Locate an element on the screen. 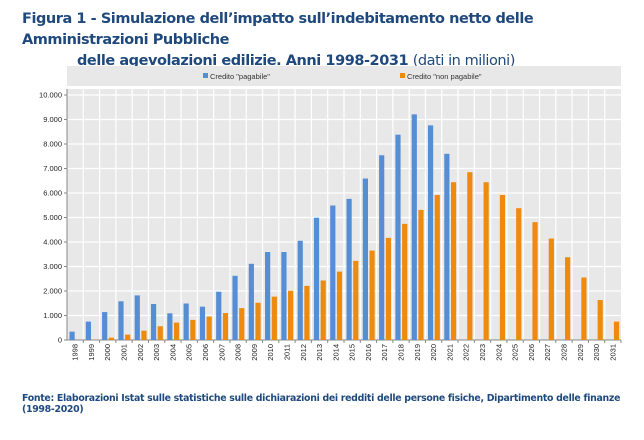 This screenshot has width=644, height=440. x-tick-label: 2010 is located at coordinates (270, 352).